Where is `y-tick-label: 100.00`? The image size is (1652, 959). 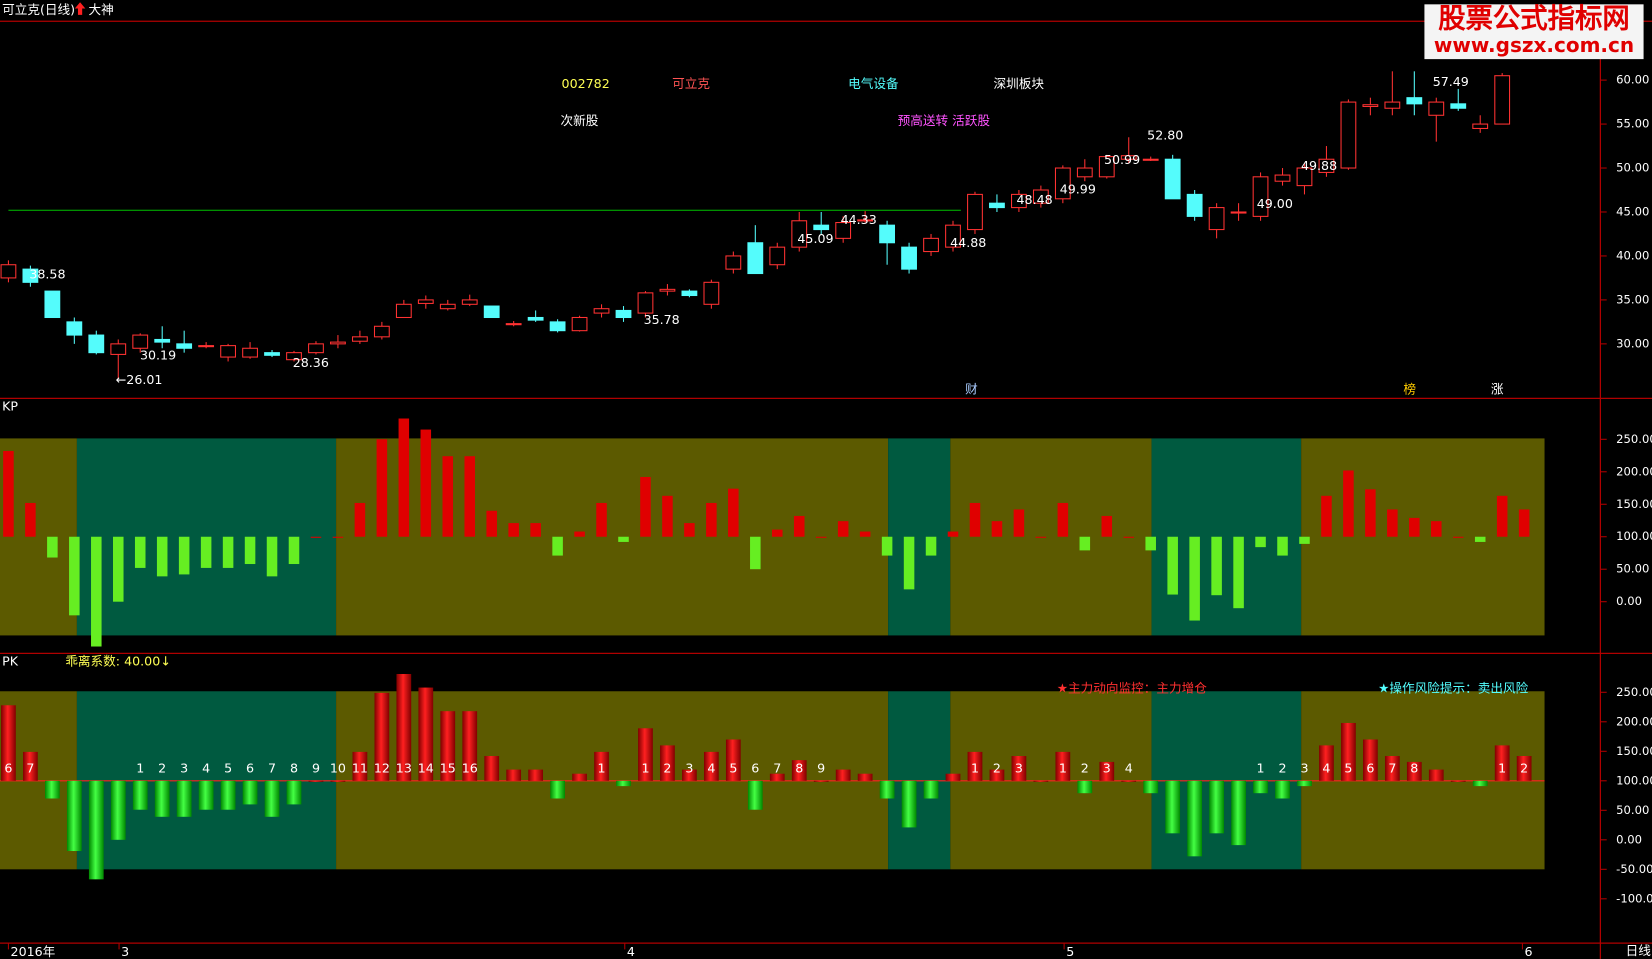 y-tick-label: 100.00 is located at coordinates (1634, 780).